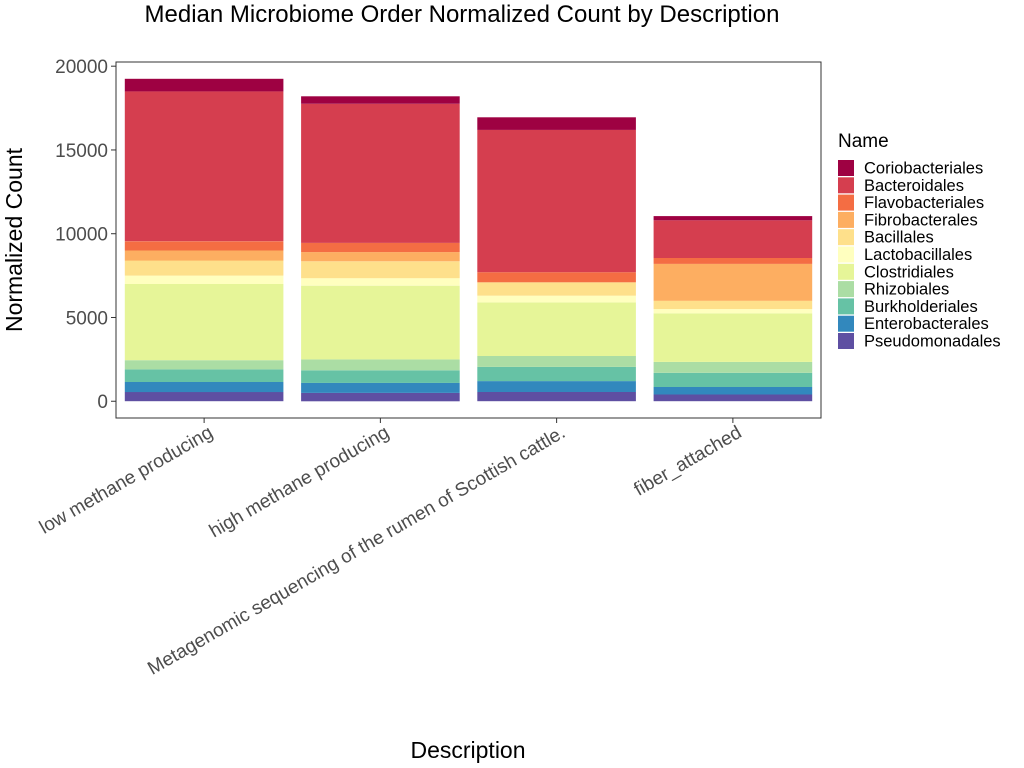 Image resolution: width=1024 pixels, height=768 pixels. I want to click on legend-label: Lactobacillales, so click(918, 255).